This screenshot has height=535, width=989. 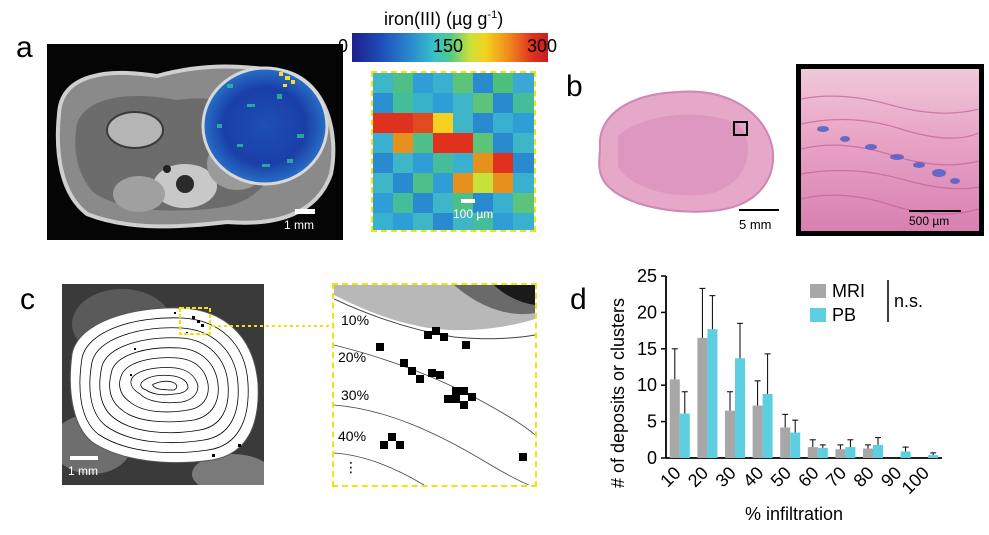 What do you see at coordinates (848, 291) in the screenshot?
I see `legend-label-mri: MRI` at bounding box center [848, 291].